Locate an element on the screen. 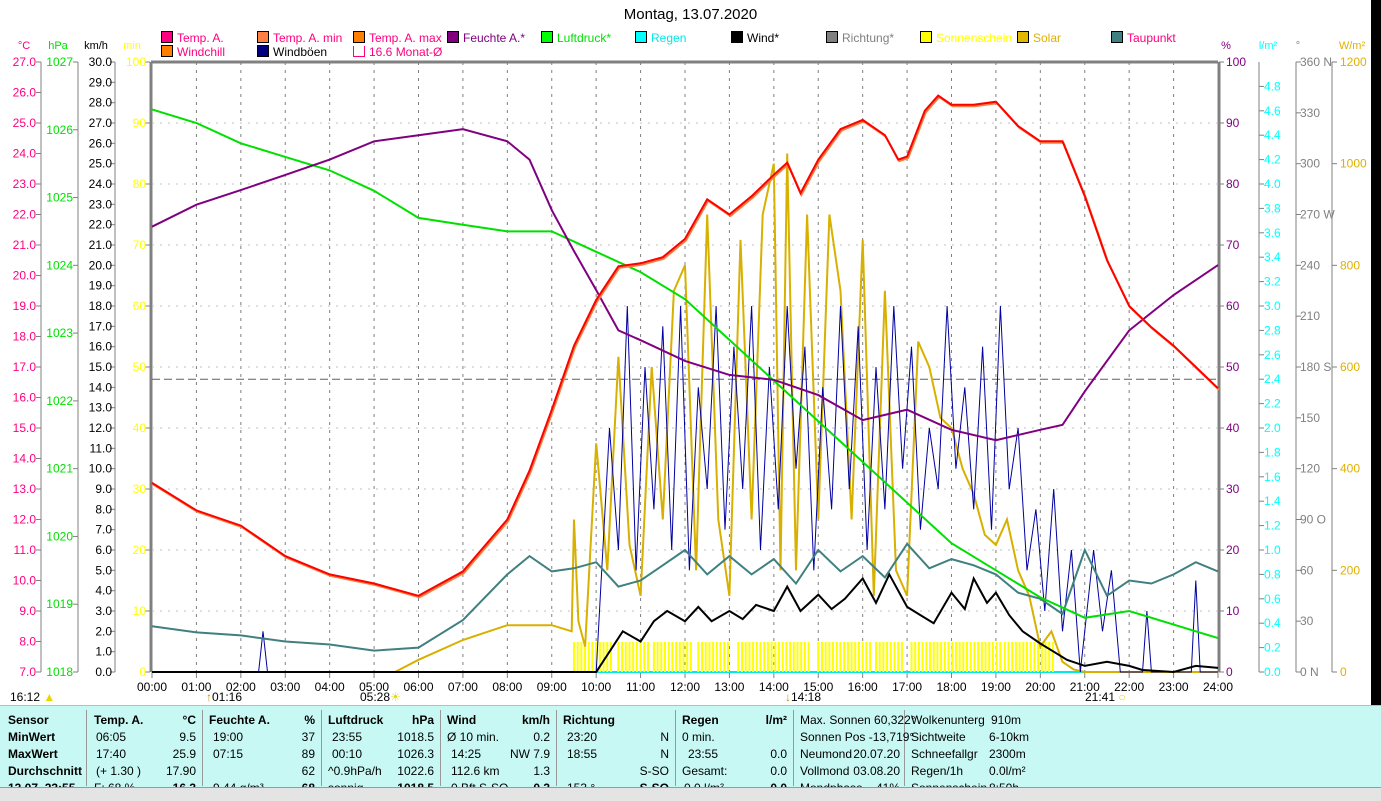 The image size is (1381, 801). col-direction: Richtung 23:20N 18:55N S-SO 153 °S-SO is located at coordinates (616, 752).